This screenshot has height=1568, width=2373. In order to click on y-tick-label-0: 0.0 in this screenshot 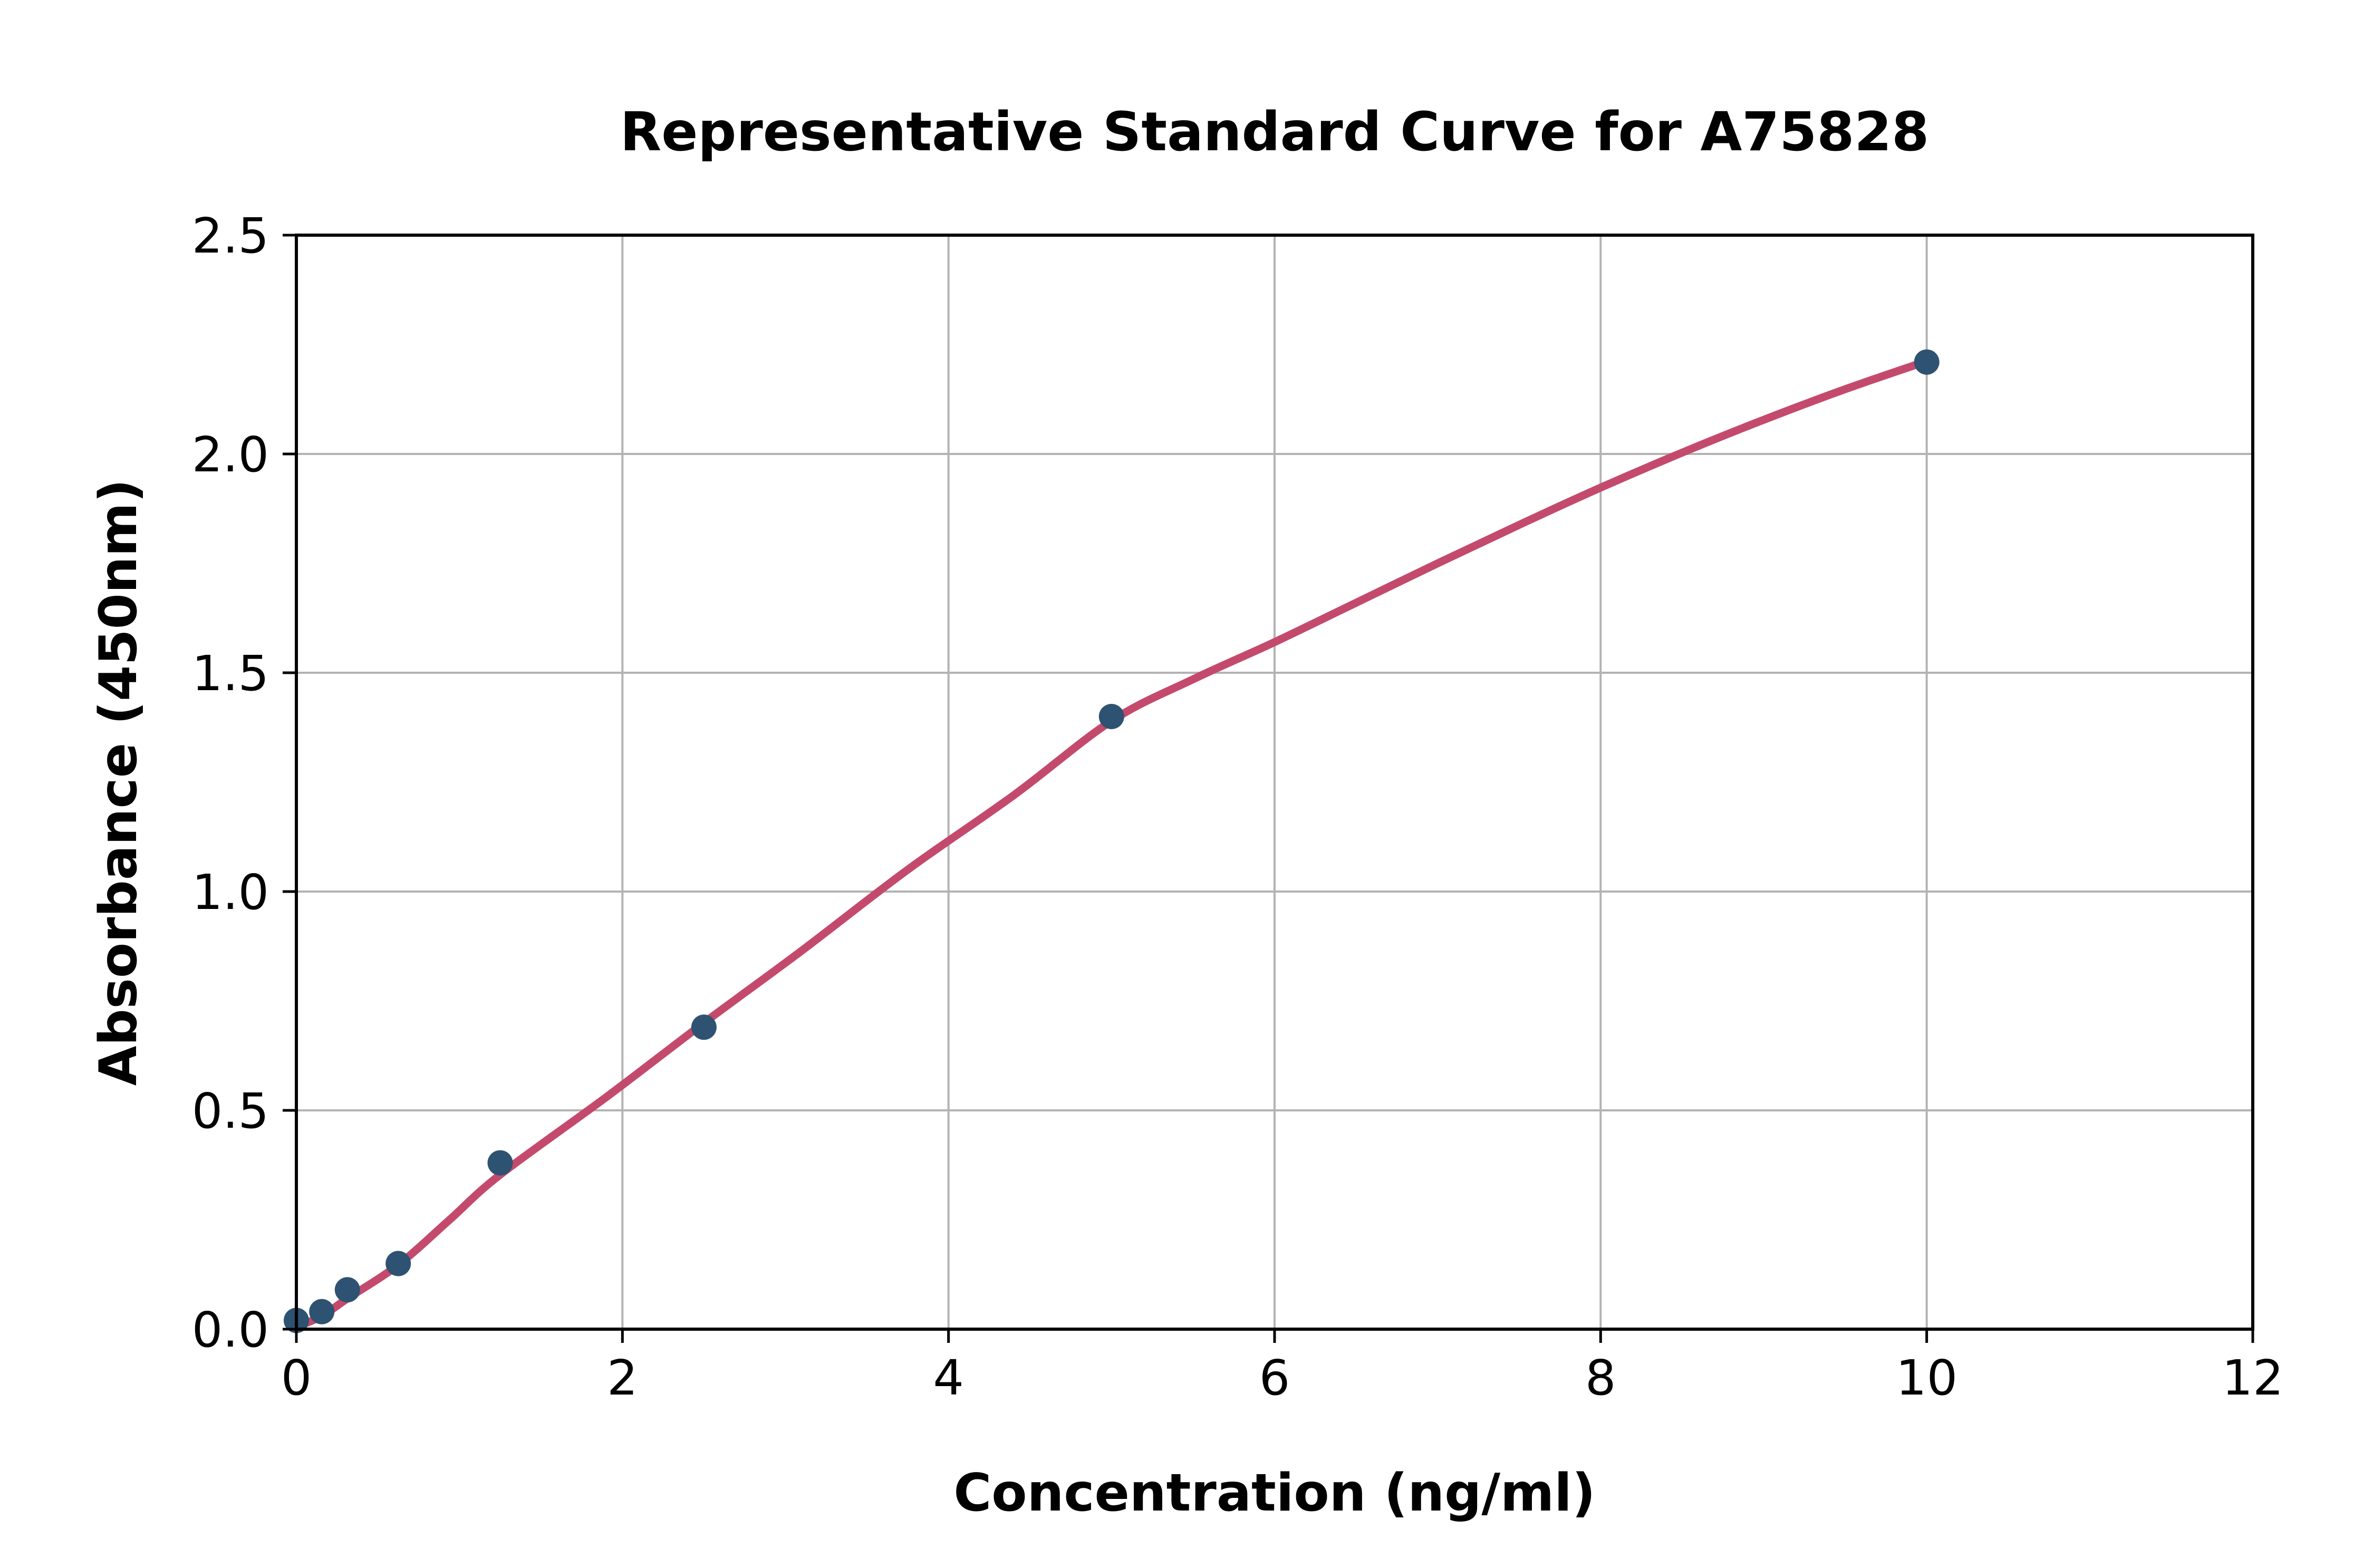, I will do `click(230, 1330)`.